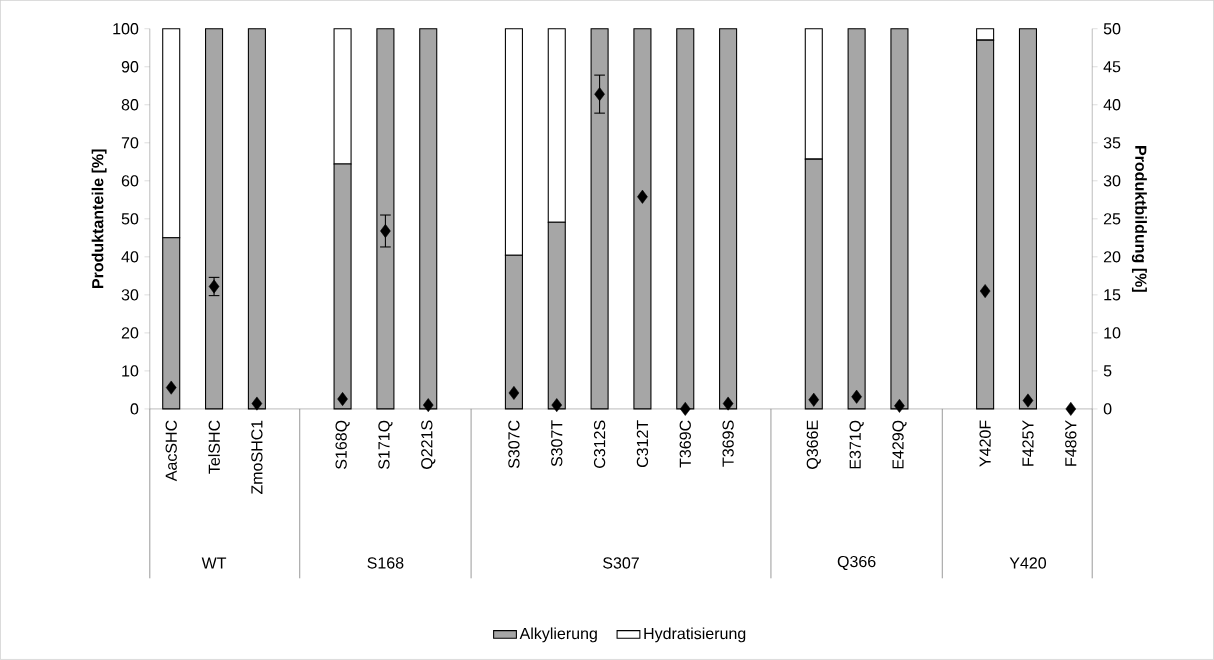  Describe the element at coordinates (1107, 371) in the screenshot. I see `y2-tick-label: 5` at that location.